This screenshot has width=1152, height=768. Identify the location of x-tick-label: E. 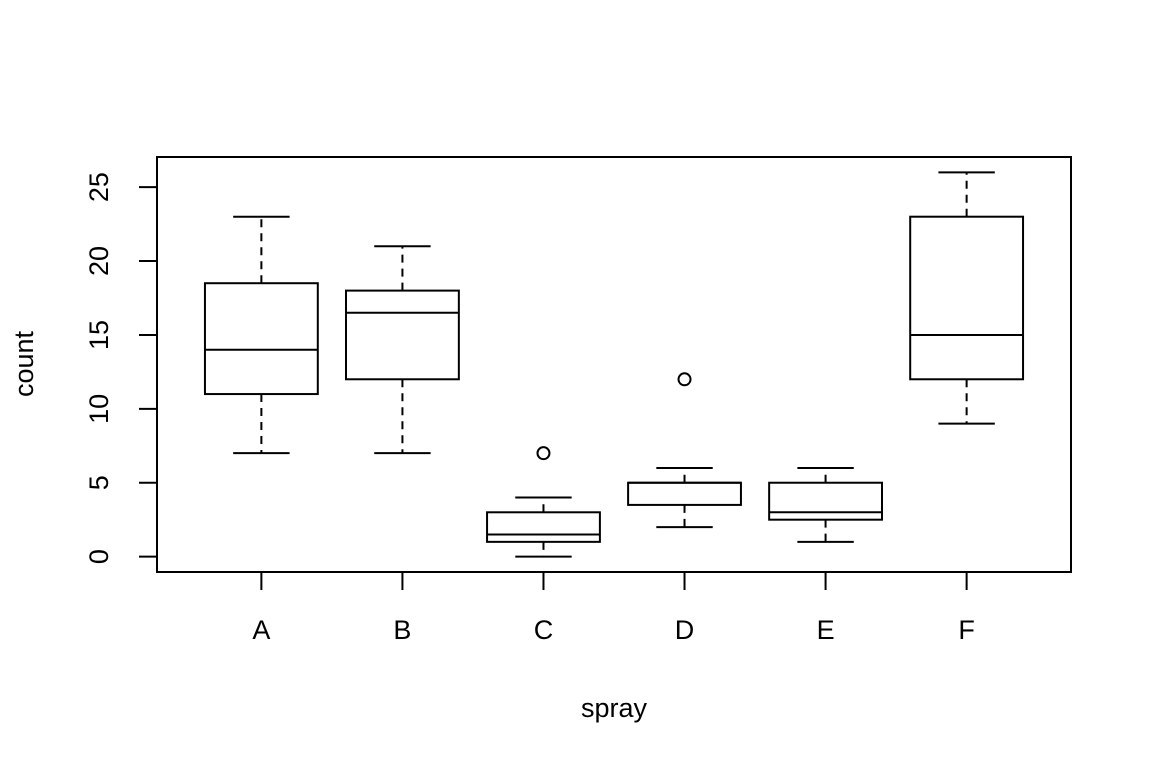
(826, 630).